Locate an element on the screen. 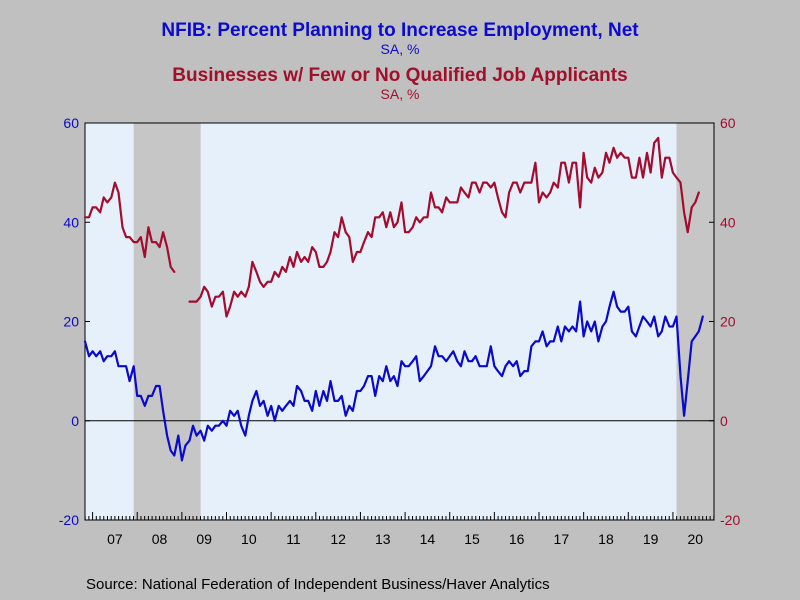 The image size is (800, 600). x-tick-label: 16 is located at coordinates (517, 539).